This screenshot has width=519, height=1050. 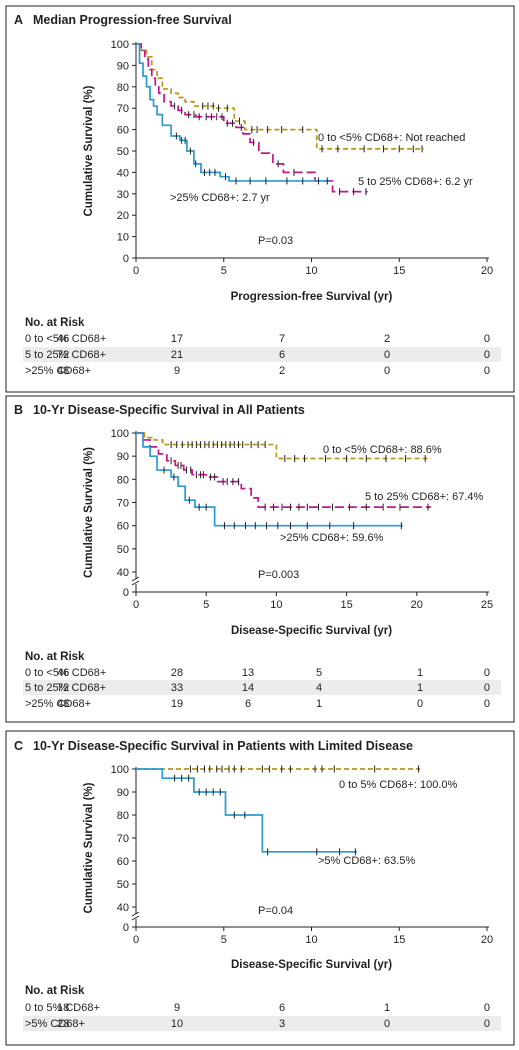 I want to click on y-tick-label: 40, so click(x=123, y=908).